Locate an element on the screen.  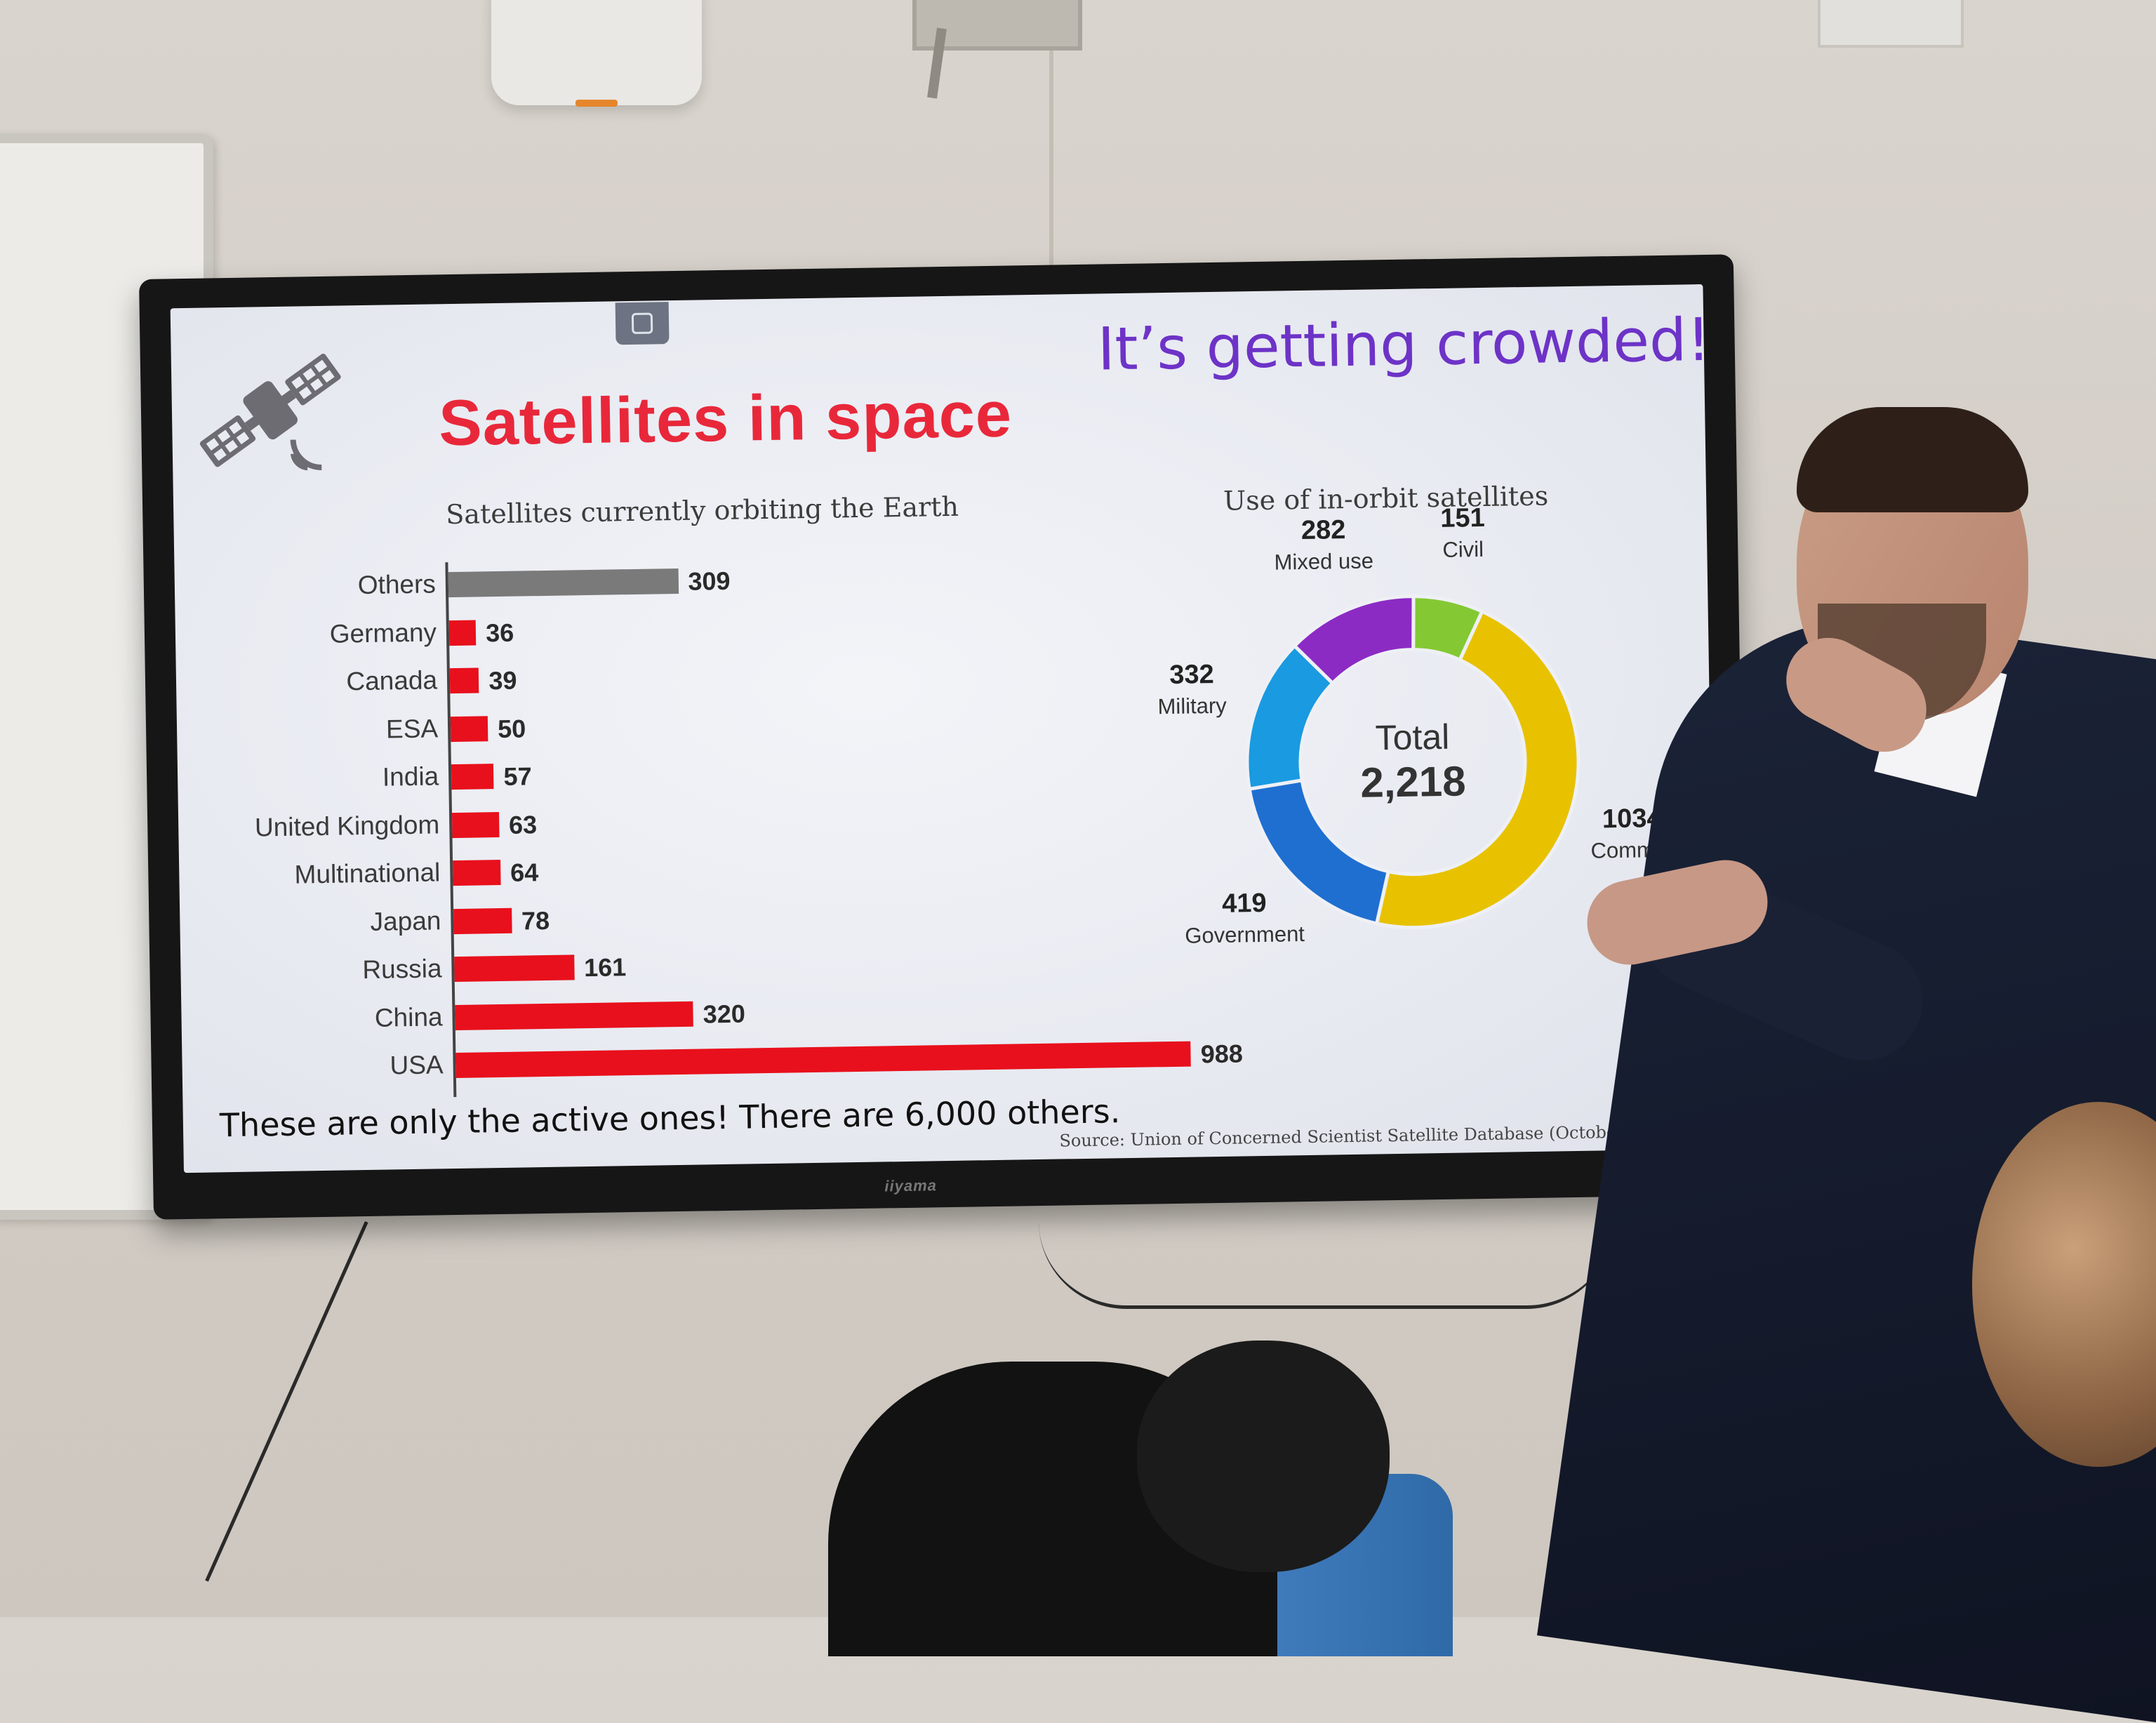
bar-value-multinational: 64 is located at coordinates (524, 872).